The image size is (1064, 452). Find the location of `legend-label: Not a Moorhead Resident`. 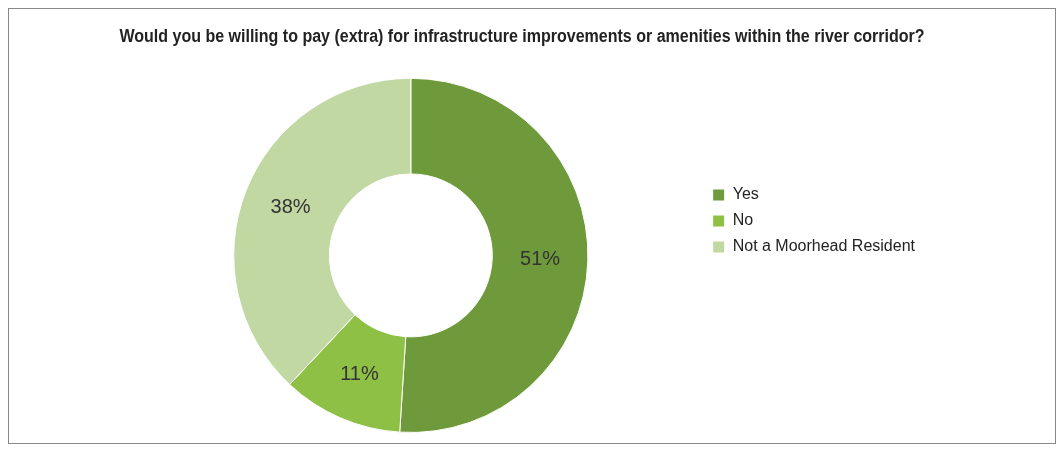

legend-label: Not a Moorhead Resident is located at coordinates (824, 246).